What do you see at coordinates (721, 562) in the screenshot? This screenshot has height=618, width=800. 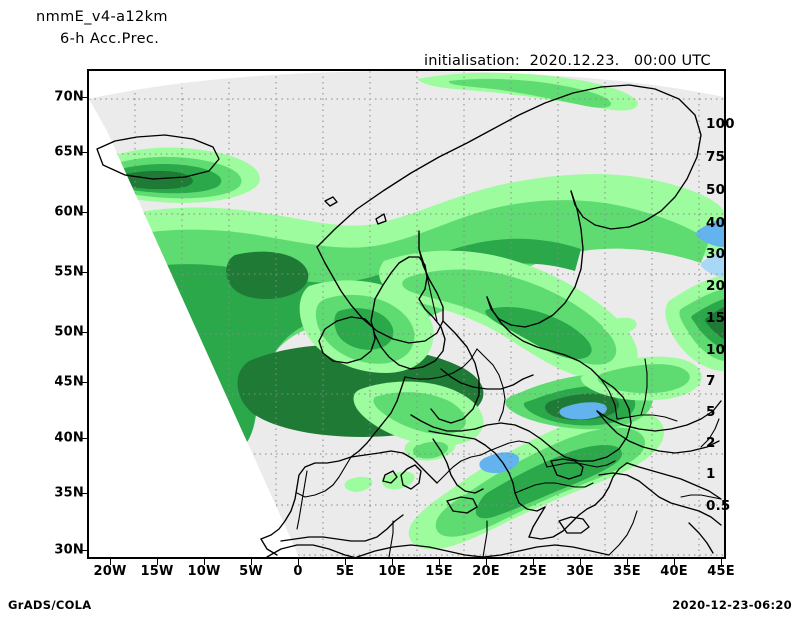 I see `x-tickmark-45E` at bounding box center [721, 562].